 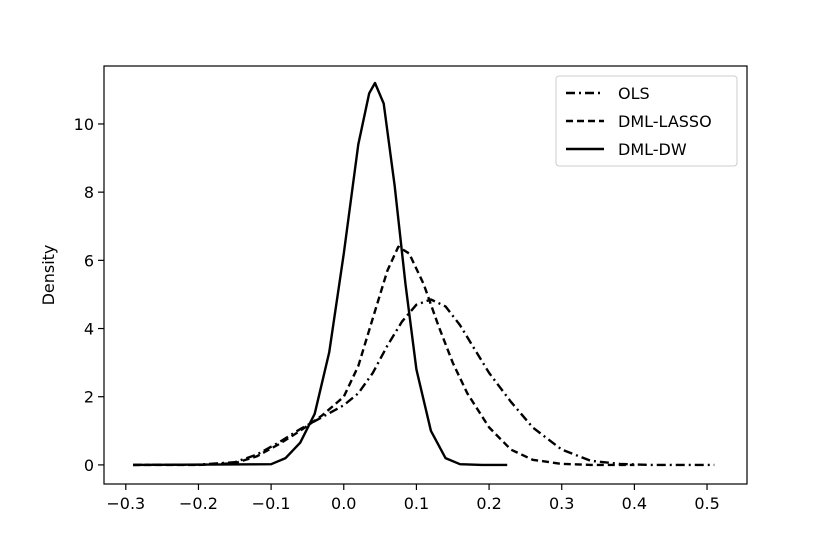 I want to click on y-tick-label: 10, so click(x=84, y=124).